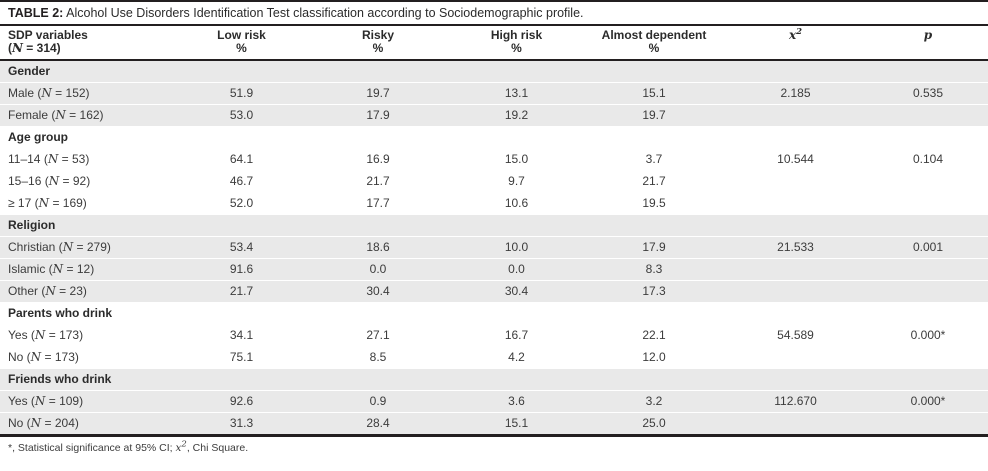 The width and height of the screenshot is (988, 471). What do you see at coordinates (87, 93) in the screenshot?
I see `row-label: Male (N = 152)` at bounding box center [87, 93].